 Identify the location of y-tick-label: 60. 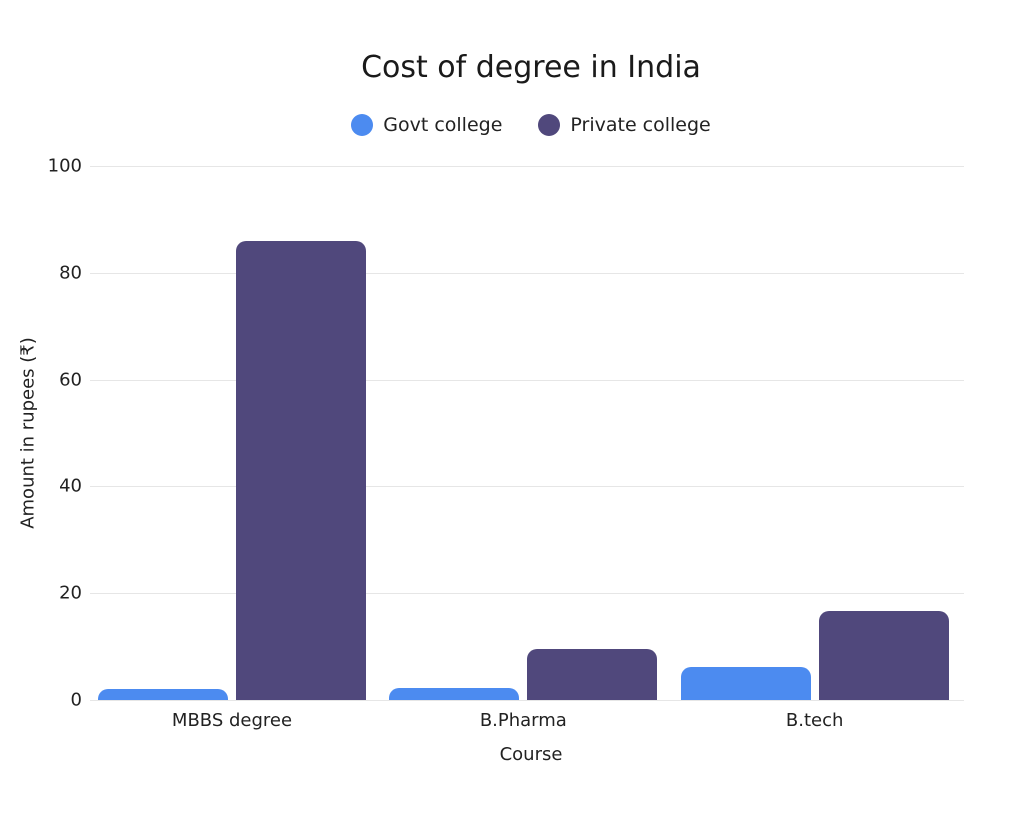
(70, 380).